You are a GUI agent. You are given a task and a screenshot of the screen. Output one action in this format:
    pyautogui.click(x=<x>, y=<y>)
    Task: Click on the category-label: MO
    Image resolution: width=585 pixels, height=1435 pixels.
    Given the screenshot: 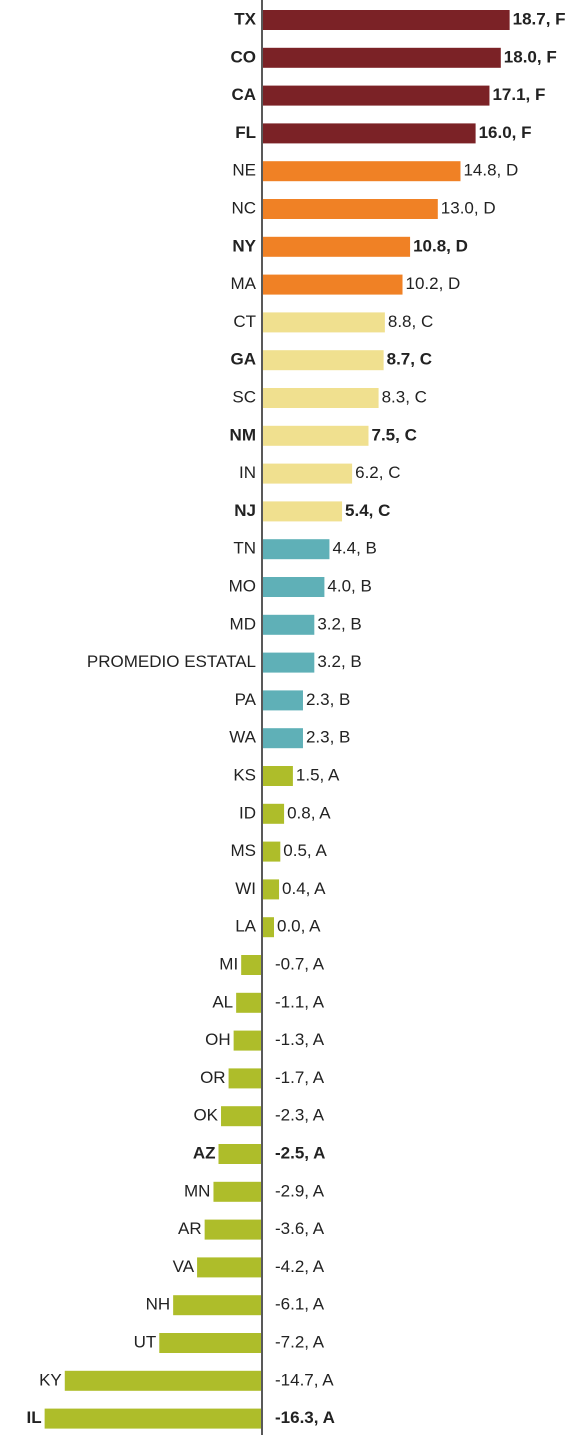 What is the action you would take?
    pyautogui.click(x=242, y=585)
    